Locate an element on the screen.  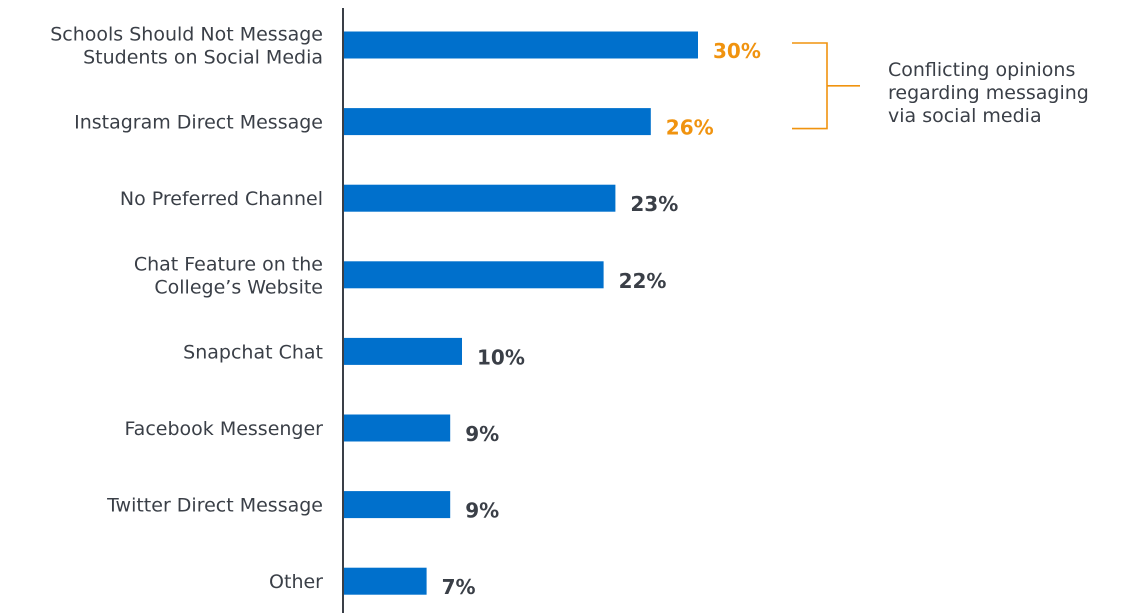
value-label: 30% is located at coordinates (737, 51).